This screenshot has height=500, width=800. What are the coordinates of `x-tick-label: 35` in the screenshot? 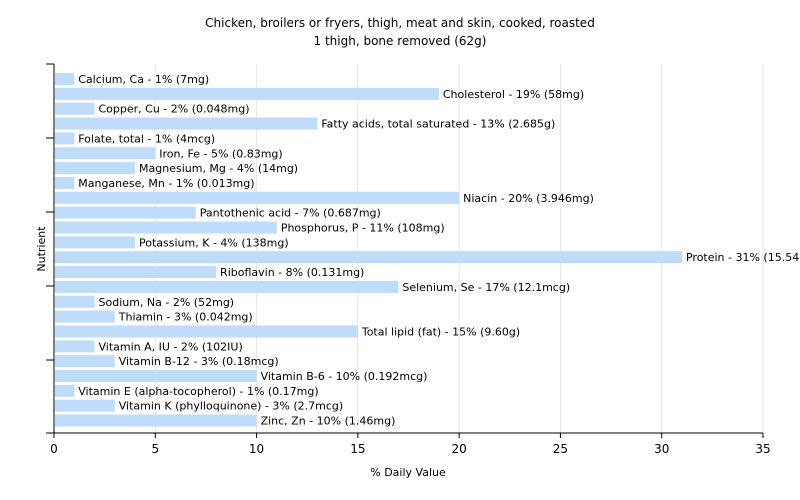 It's located at (762, 449).